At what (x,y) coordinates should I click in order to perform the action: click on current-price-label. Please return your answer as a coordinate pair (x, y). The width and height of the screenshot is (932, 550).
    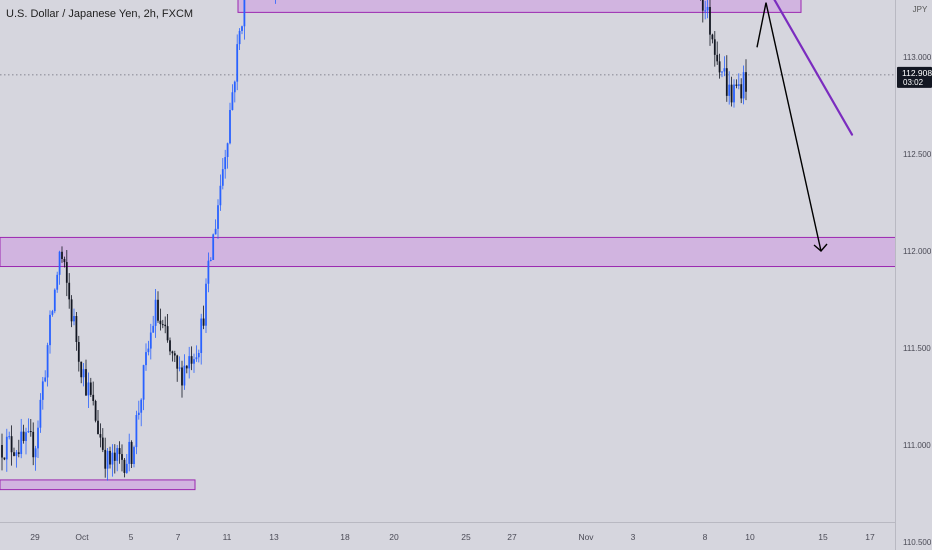
    Looking at the image, I should click on (914, 77).